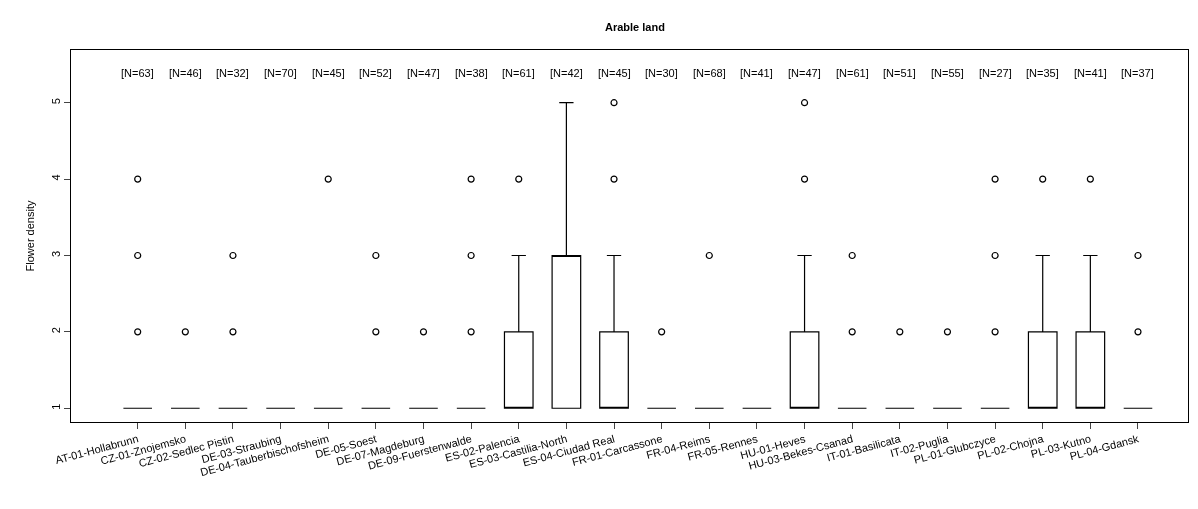 The image size is (1198, 509). I want to click on chart-title: Arable land, so click(634, 26).